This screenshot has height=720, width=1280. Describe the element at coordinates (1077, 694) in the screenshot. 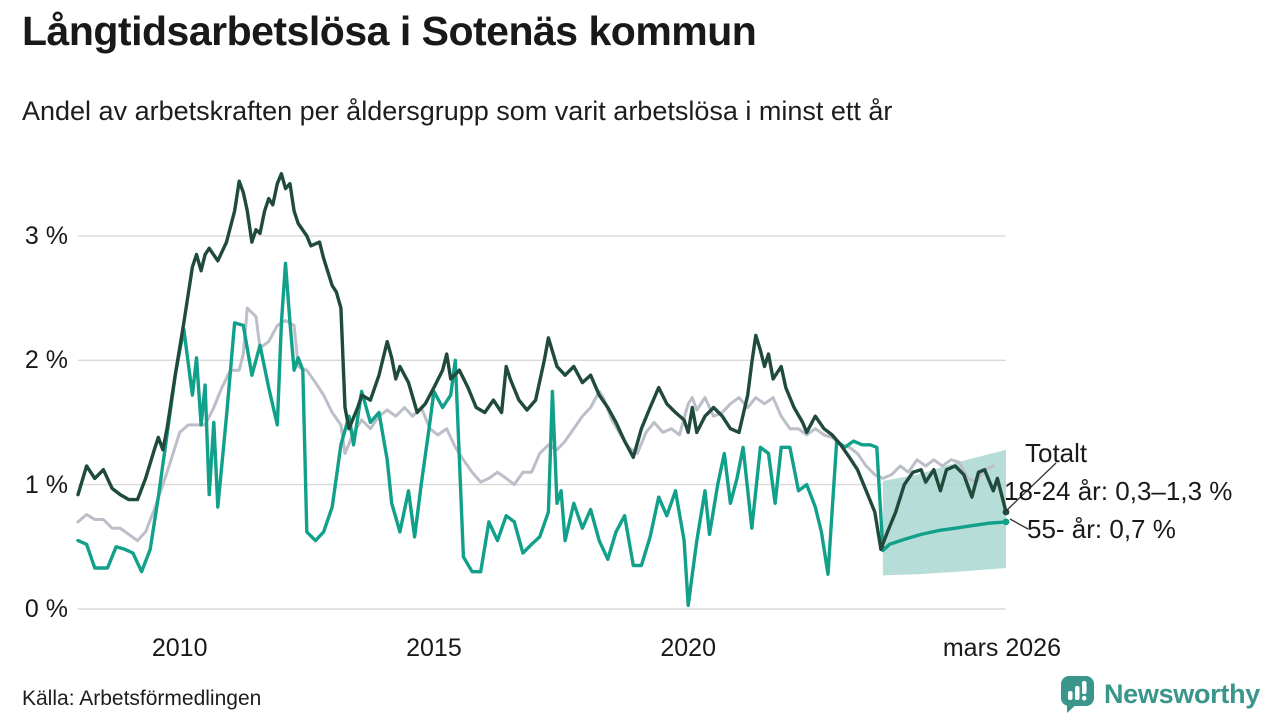

I see `newsworthy-logo-icon` at that location.